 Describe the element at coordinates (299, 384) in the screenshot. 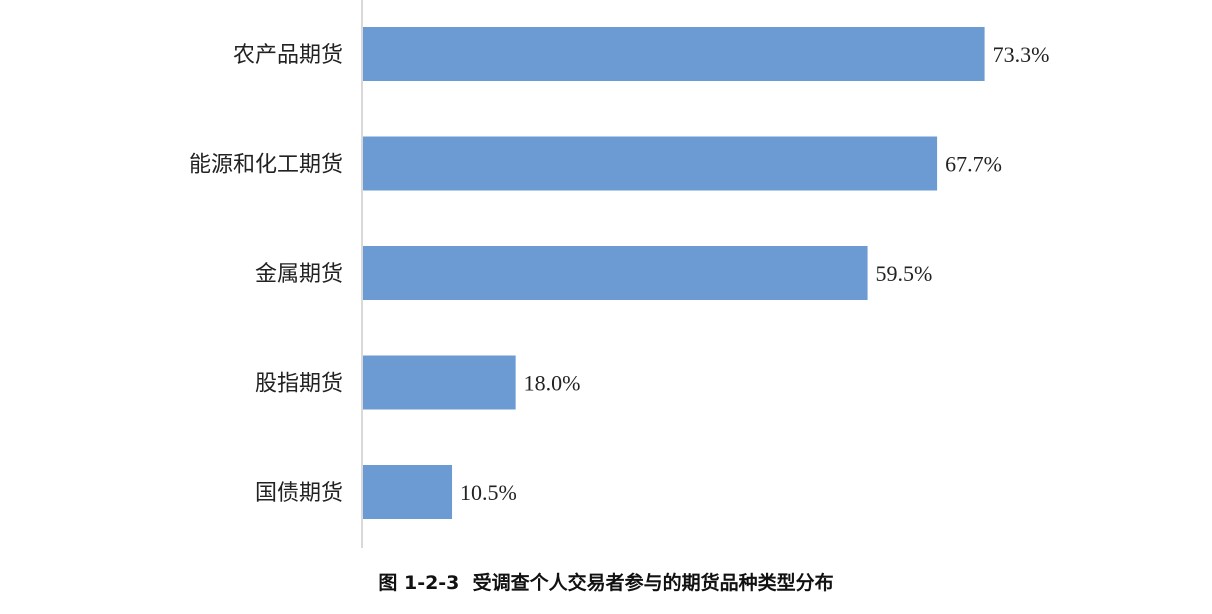

I see `category-label: 股指期货` at that location.